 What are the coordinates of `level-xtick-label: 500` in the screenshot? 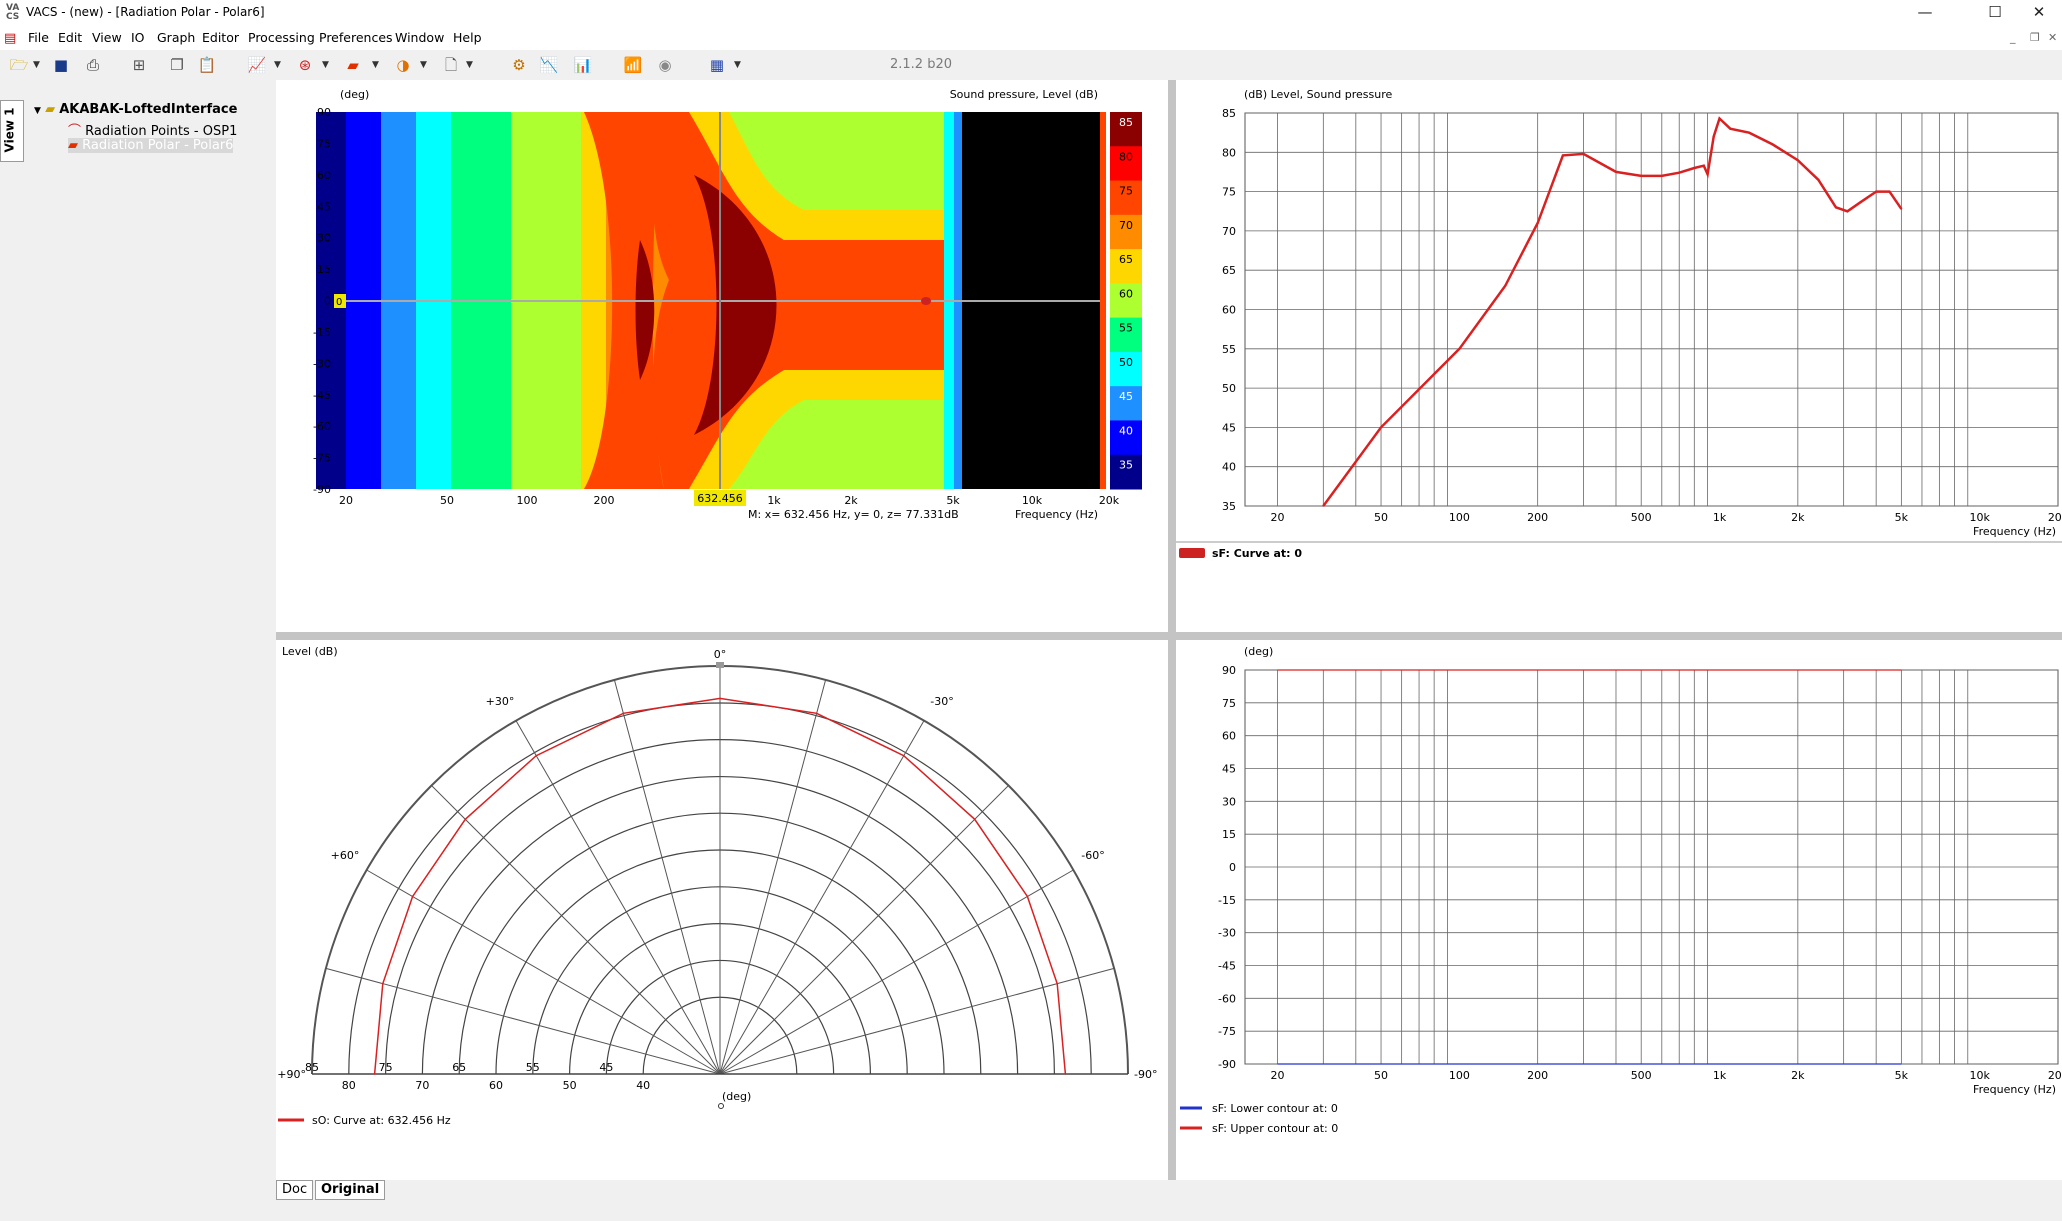 It's located at (1641, 517).